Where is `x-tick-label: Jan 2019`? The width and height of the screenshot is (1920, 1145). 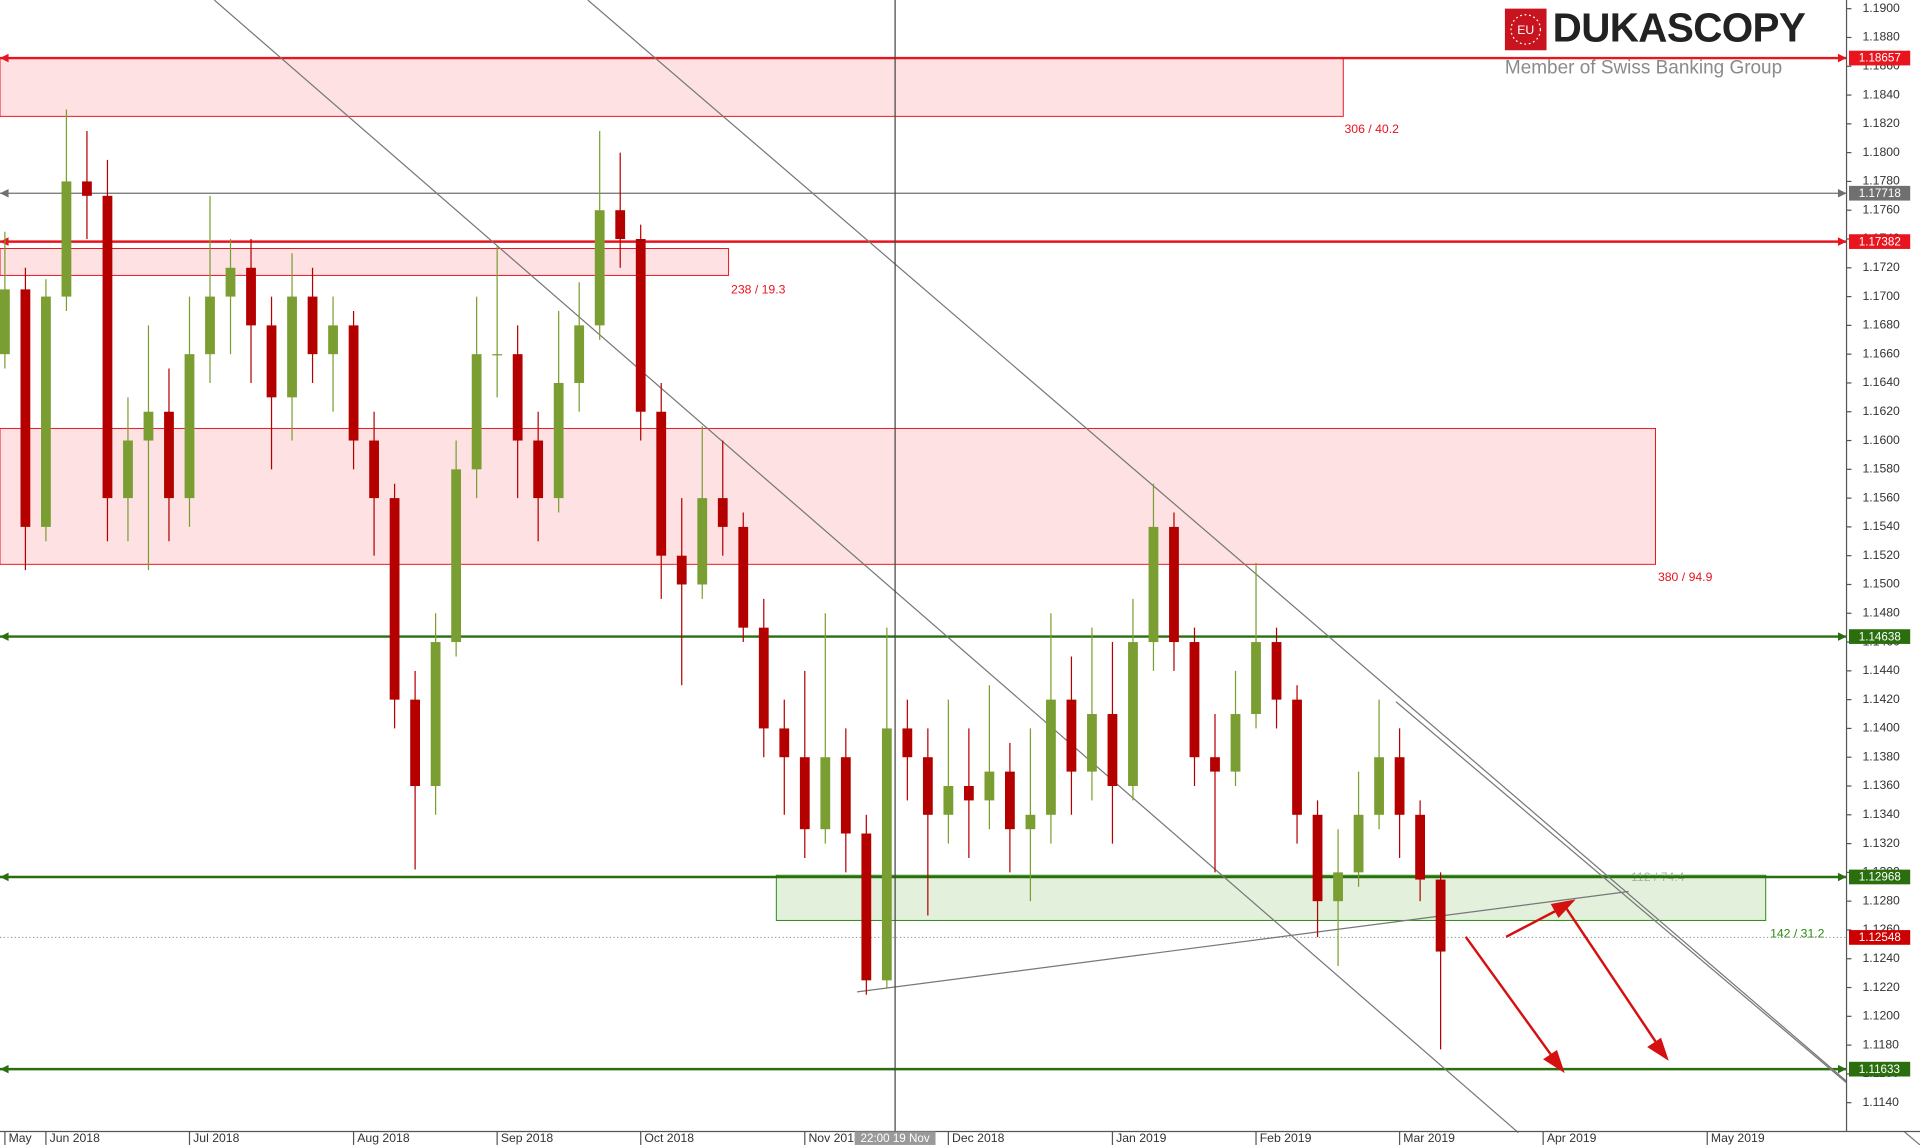 x-tick-label: Jan 2019 is located at coordinates (1141, 1138).